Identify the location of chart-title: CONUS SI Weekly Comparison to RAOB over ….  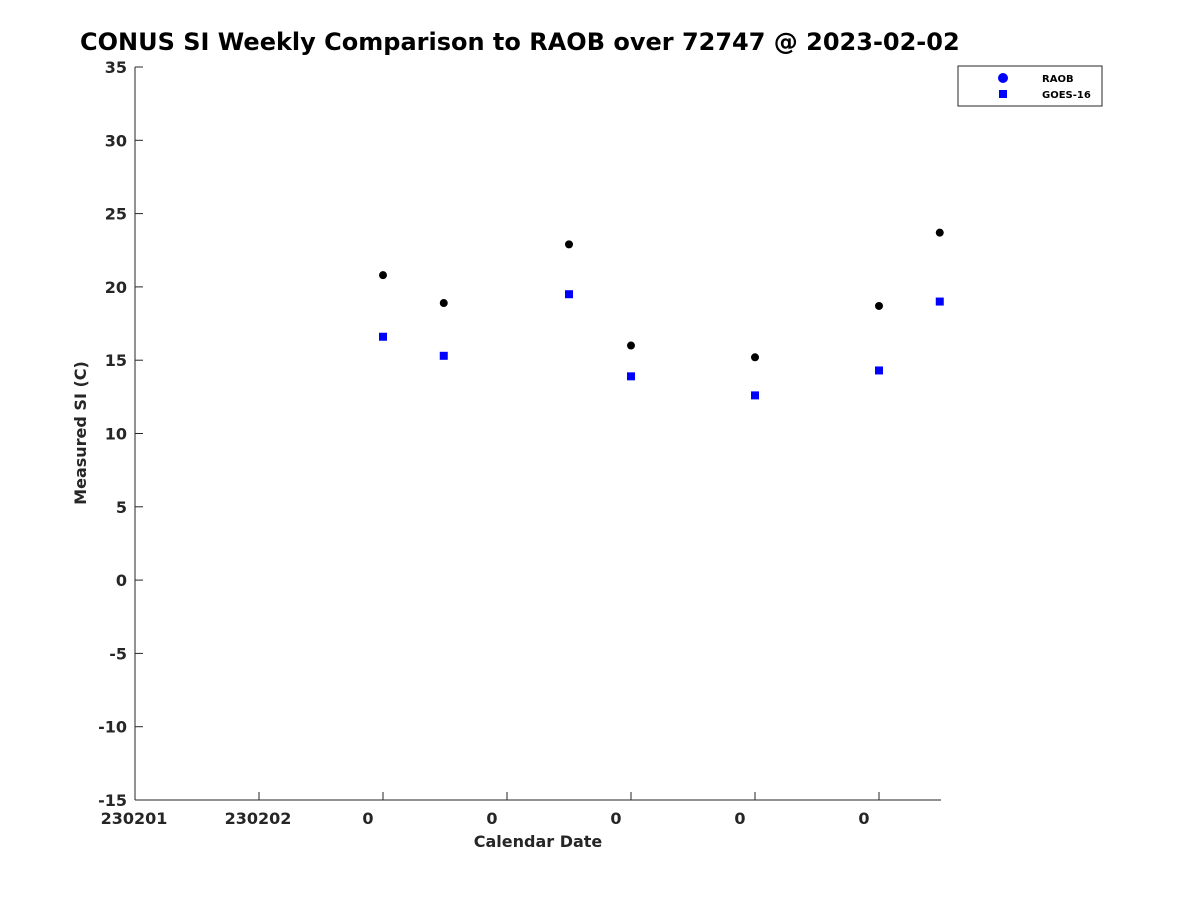
(520, 42).